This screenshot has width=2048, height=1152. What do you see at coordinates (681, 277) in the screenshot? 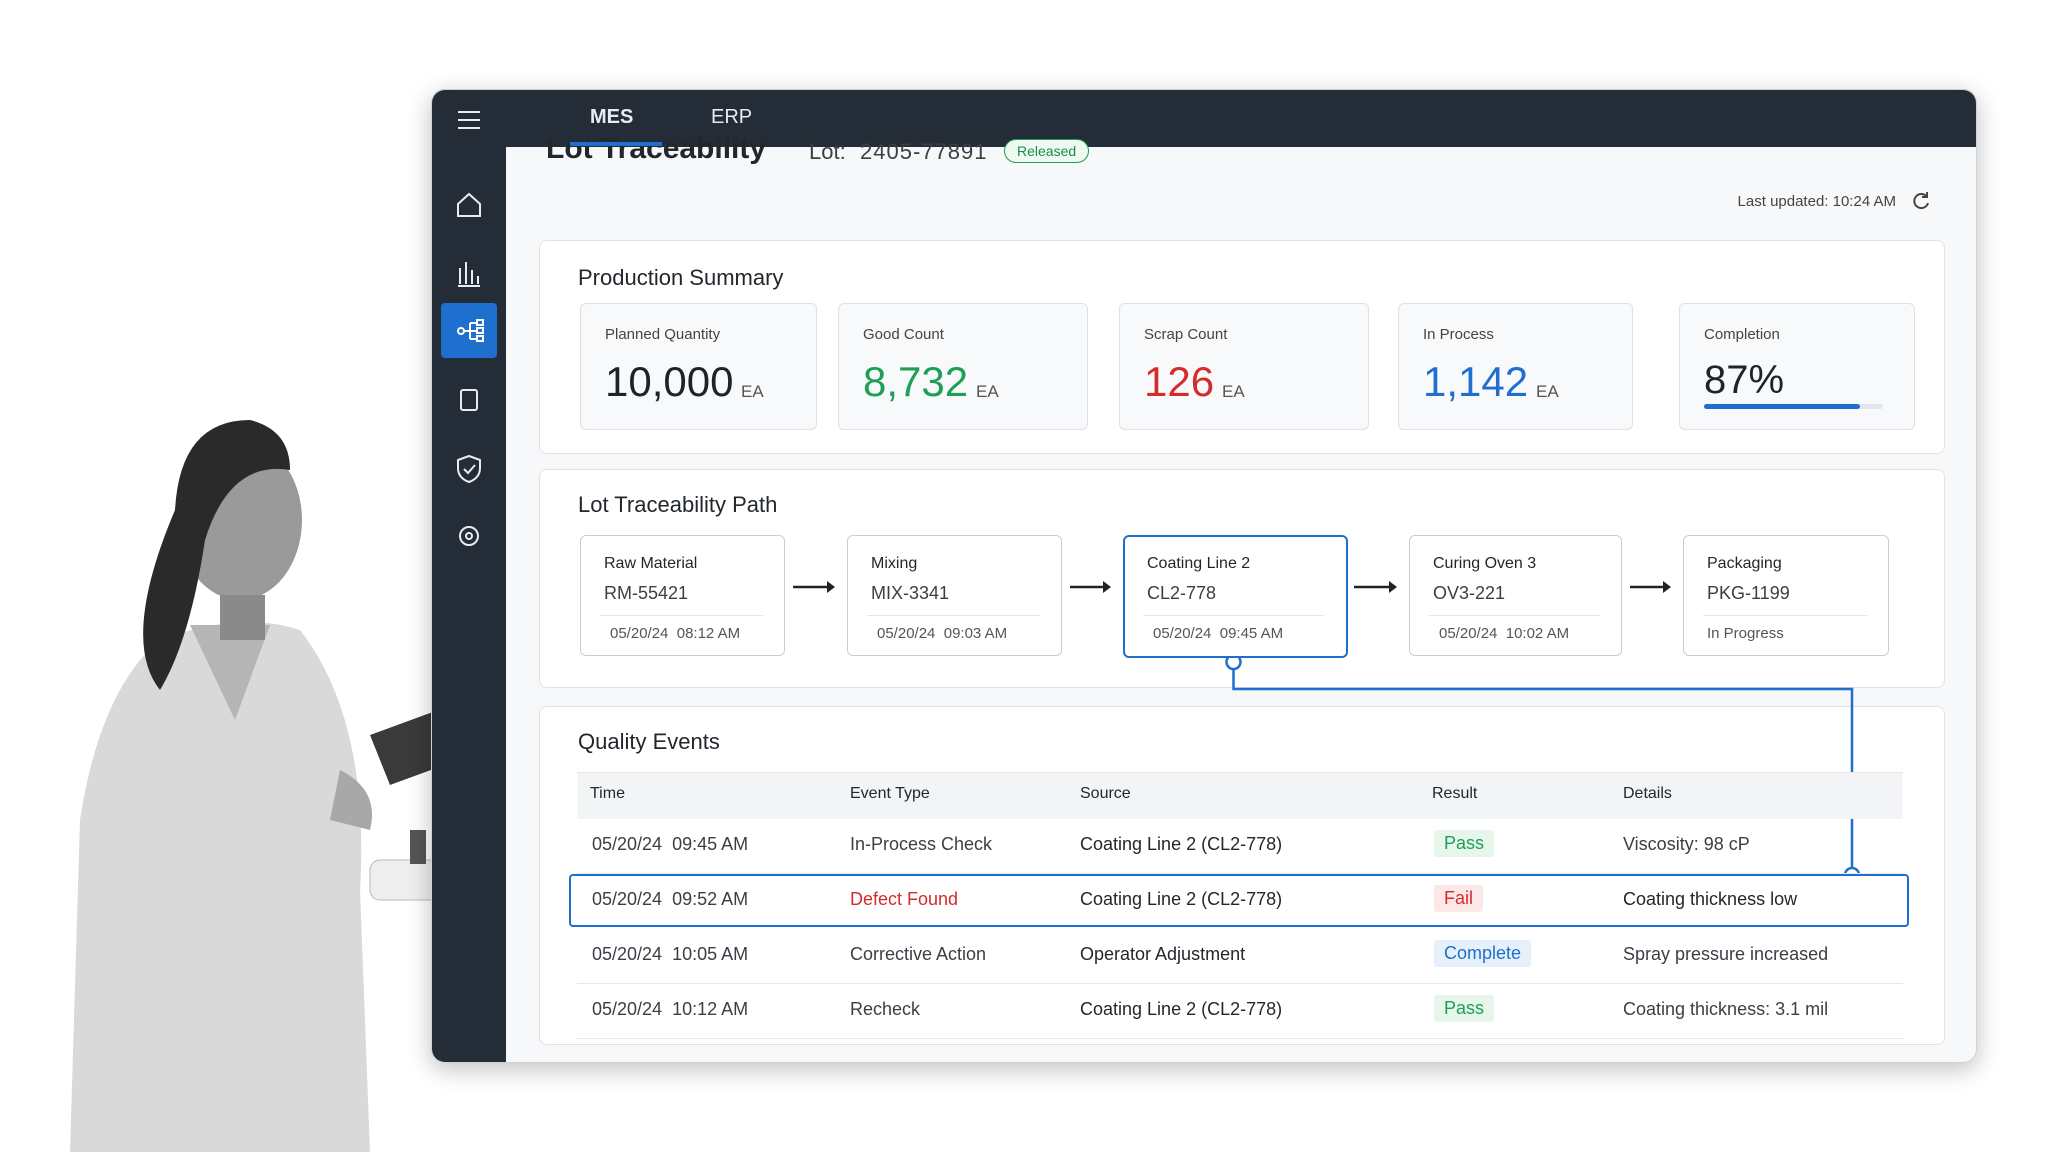
I see `section-title: Production Summary` at bounding box center [681, 277].